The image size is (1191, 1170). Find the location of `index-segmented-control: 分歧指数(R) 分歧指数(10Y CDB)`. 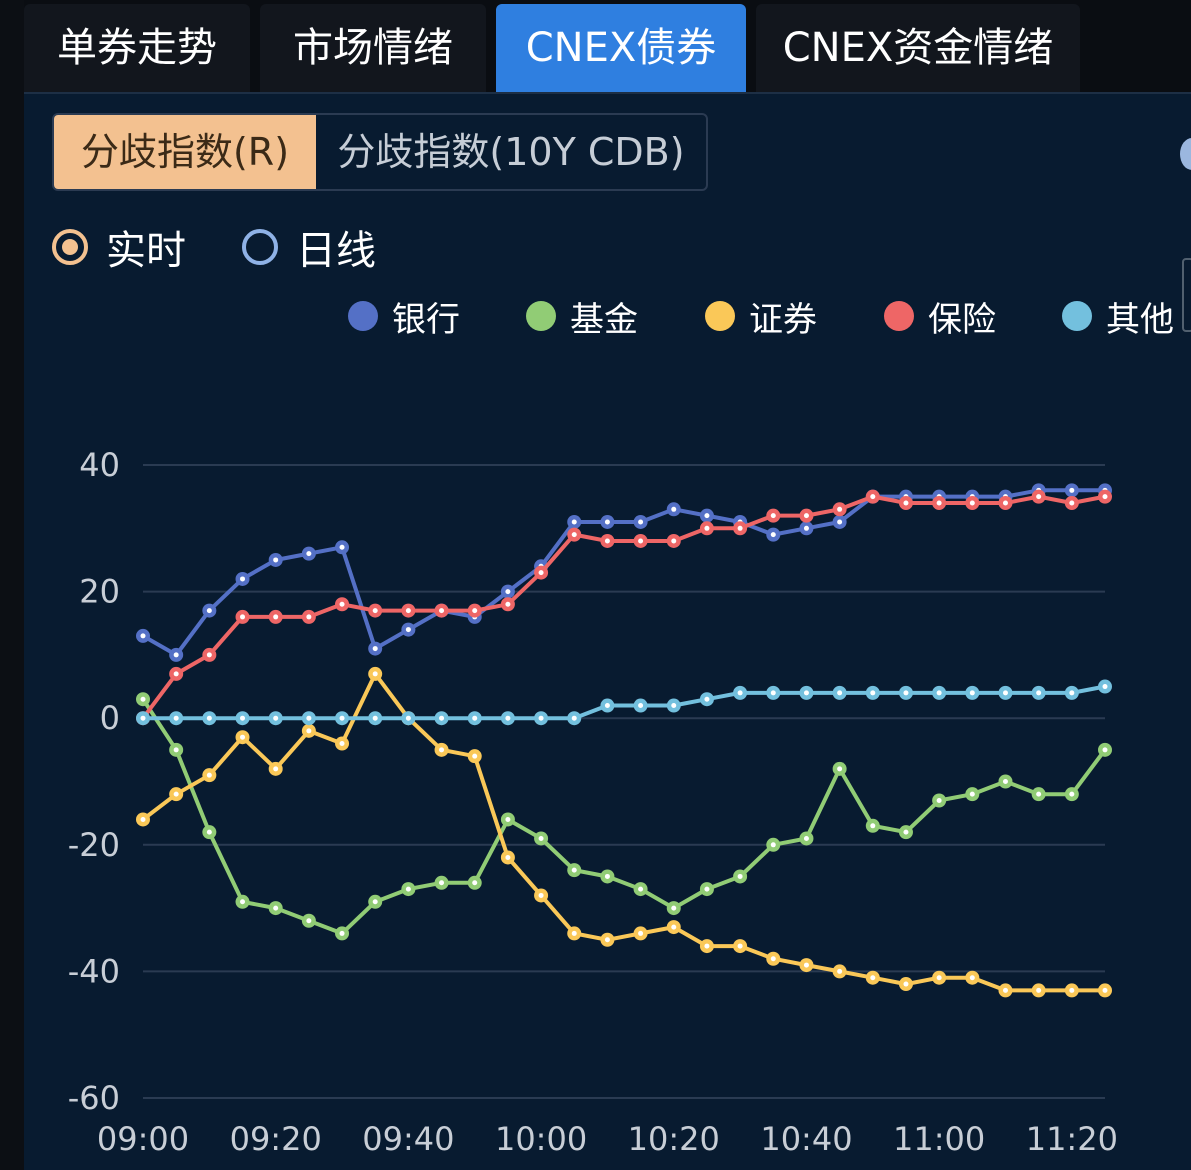

index-segmented-control: 分歧指数(R) 分歧指数(10Y CDB) is located at coordinates (380, 152).